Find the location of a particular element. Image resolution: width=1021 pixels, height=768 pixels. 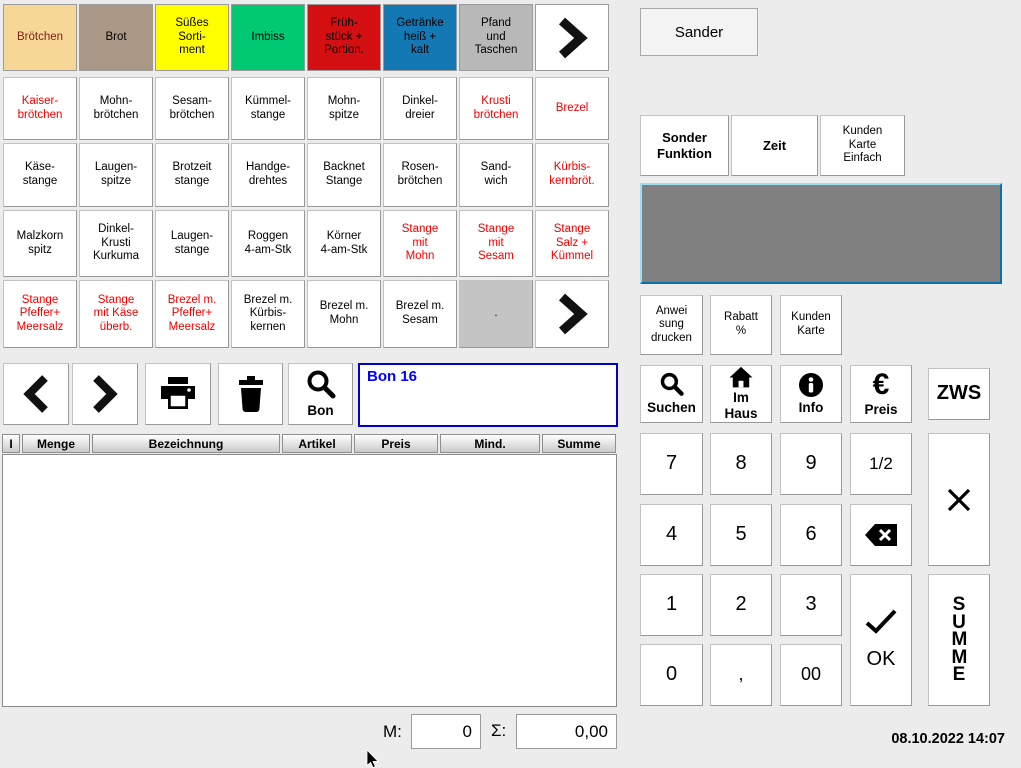

sonder-funktion-button: Sonder Funktion is located at coordinates (684, 145).